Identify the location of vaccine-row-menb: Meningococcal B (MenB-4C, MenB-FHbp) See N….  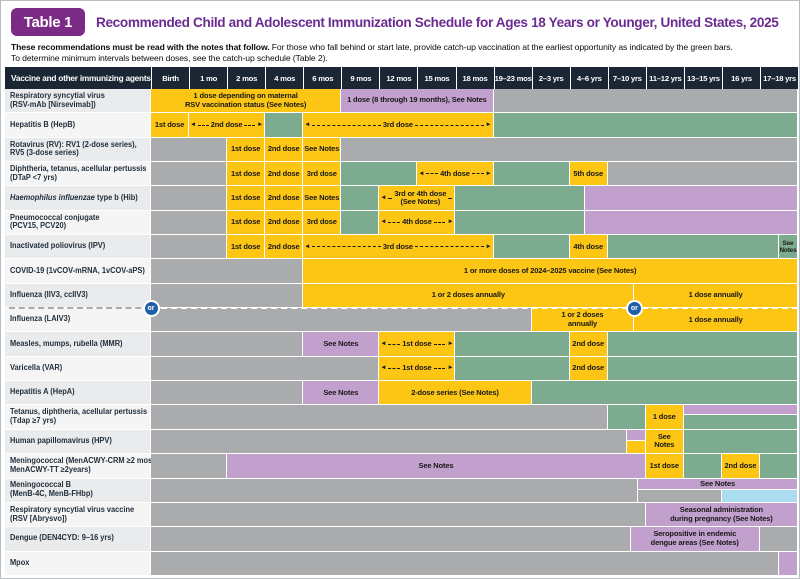
(401, 490).